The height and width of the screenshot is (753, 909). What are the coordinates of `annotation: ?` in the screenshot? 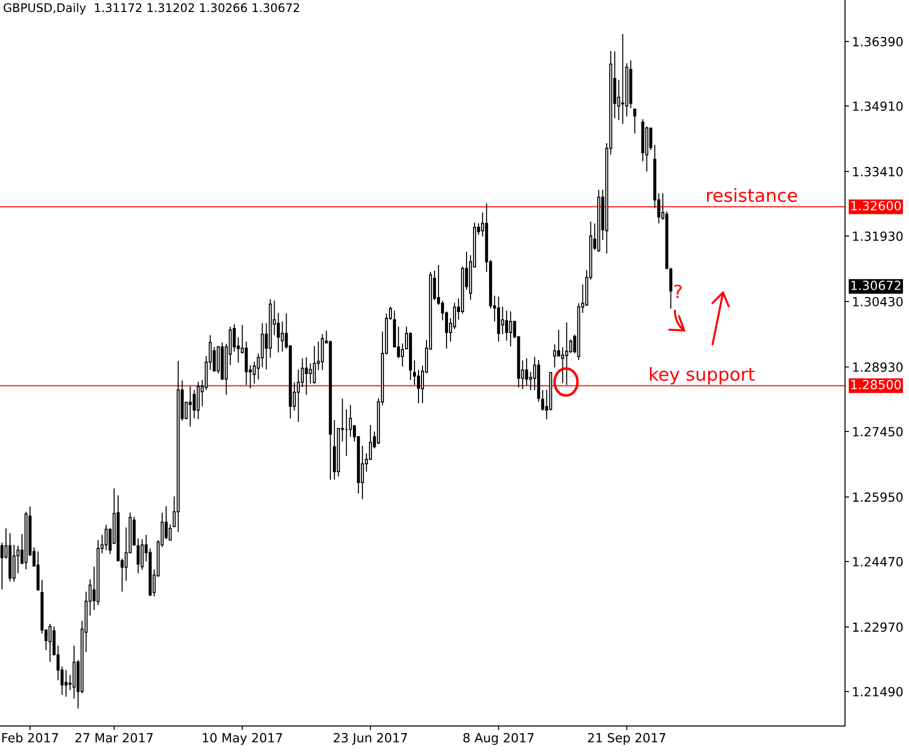 It's located at (678, 291).